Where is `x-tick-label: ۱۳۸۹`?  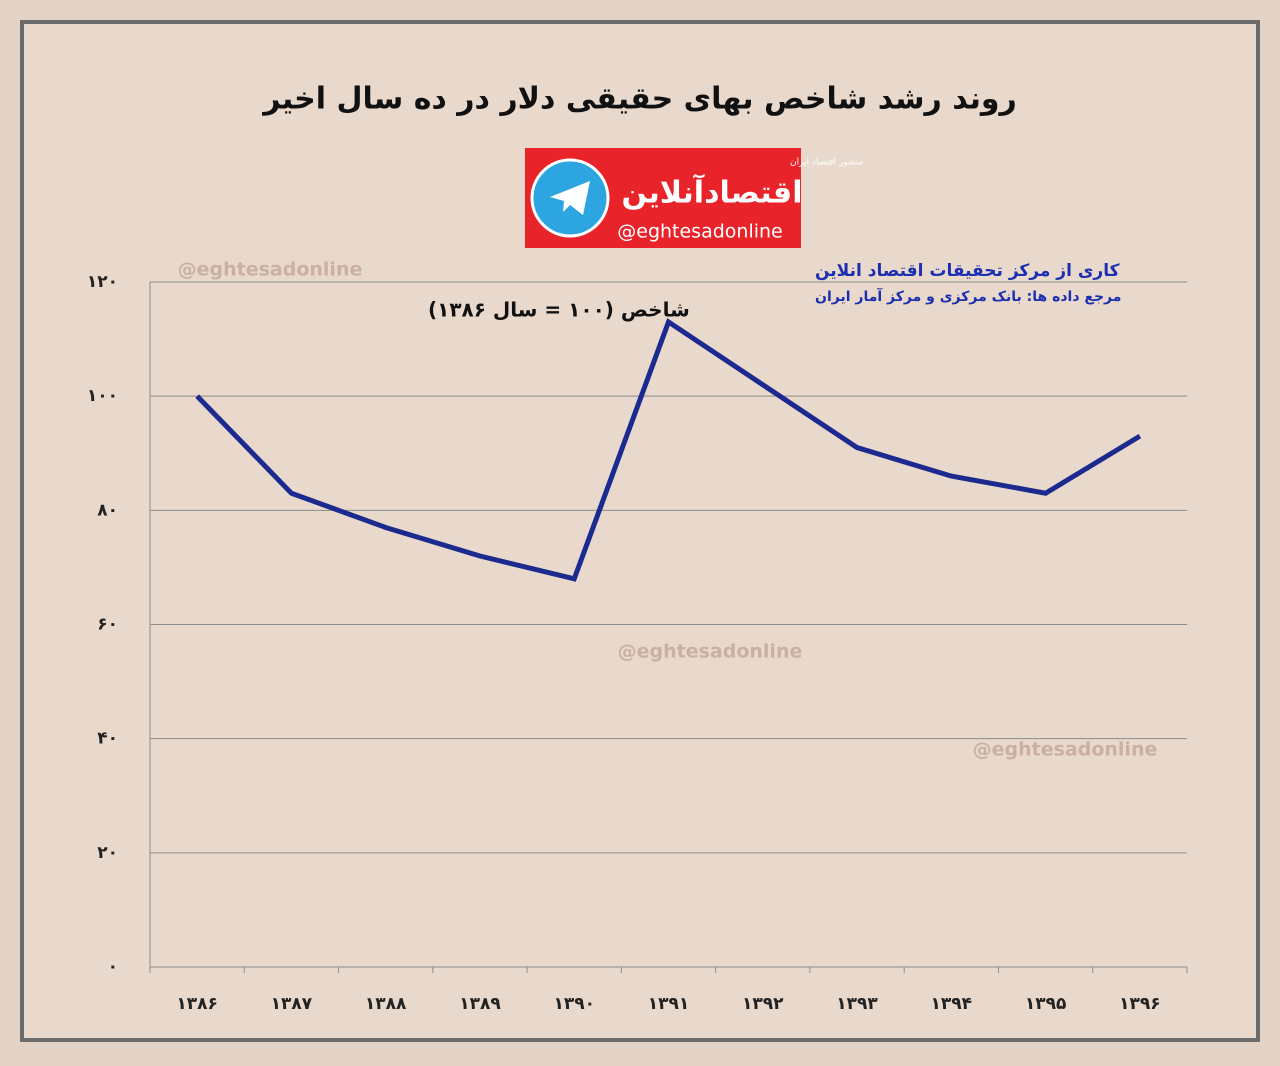
x-tick-label: ۱۳۸۹ is located at coordinates (480, 1004).